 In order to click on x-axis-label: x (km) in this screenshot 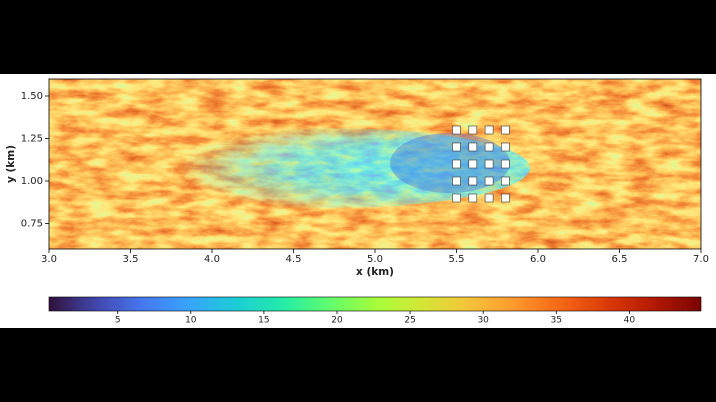, I will do `click(375, 272)`.